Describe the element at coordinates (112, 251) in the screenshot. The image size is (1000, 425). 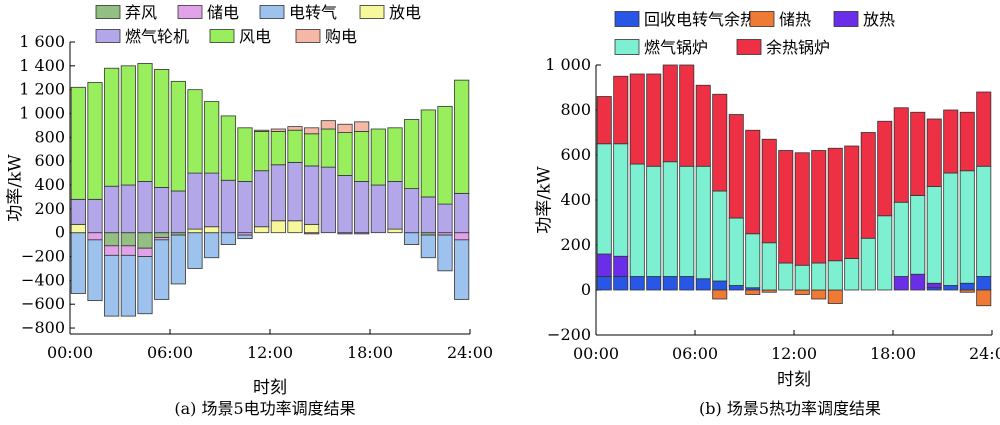
I see `bar-a-s1-t2` at that location.